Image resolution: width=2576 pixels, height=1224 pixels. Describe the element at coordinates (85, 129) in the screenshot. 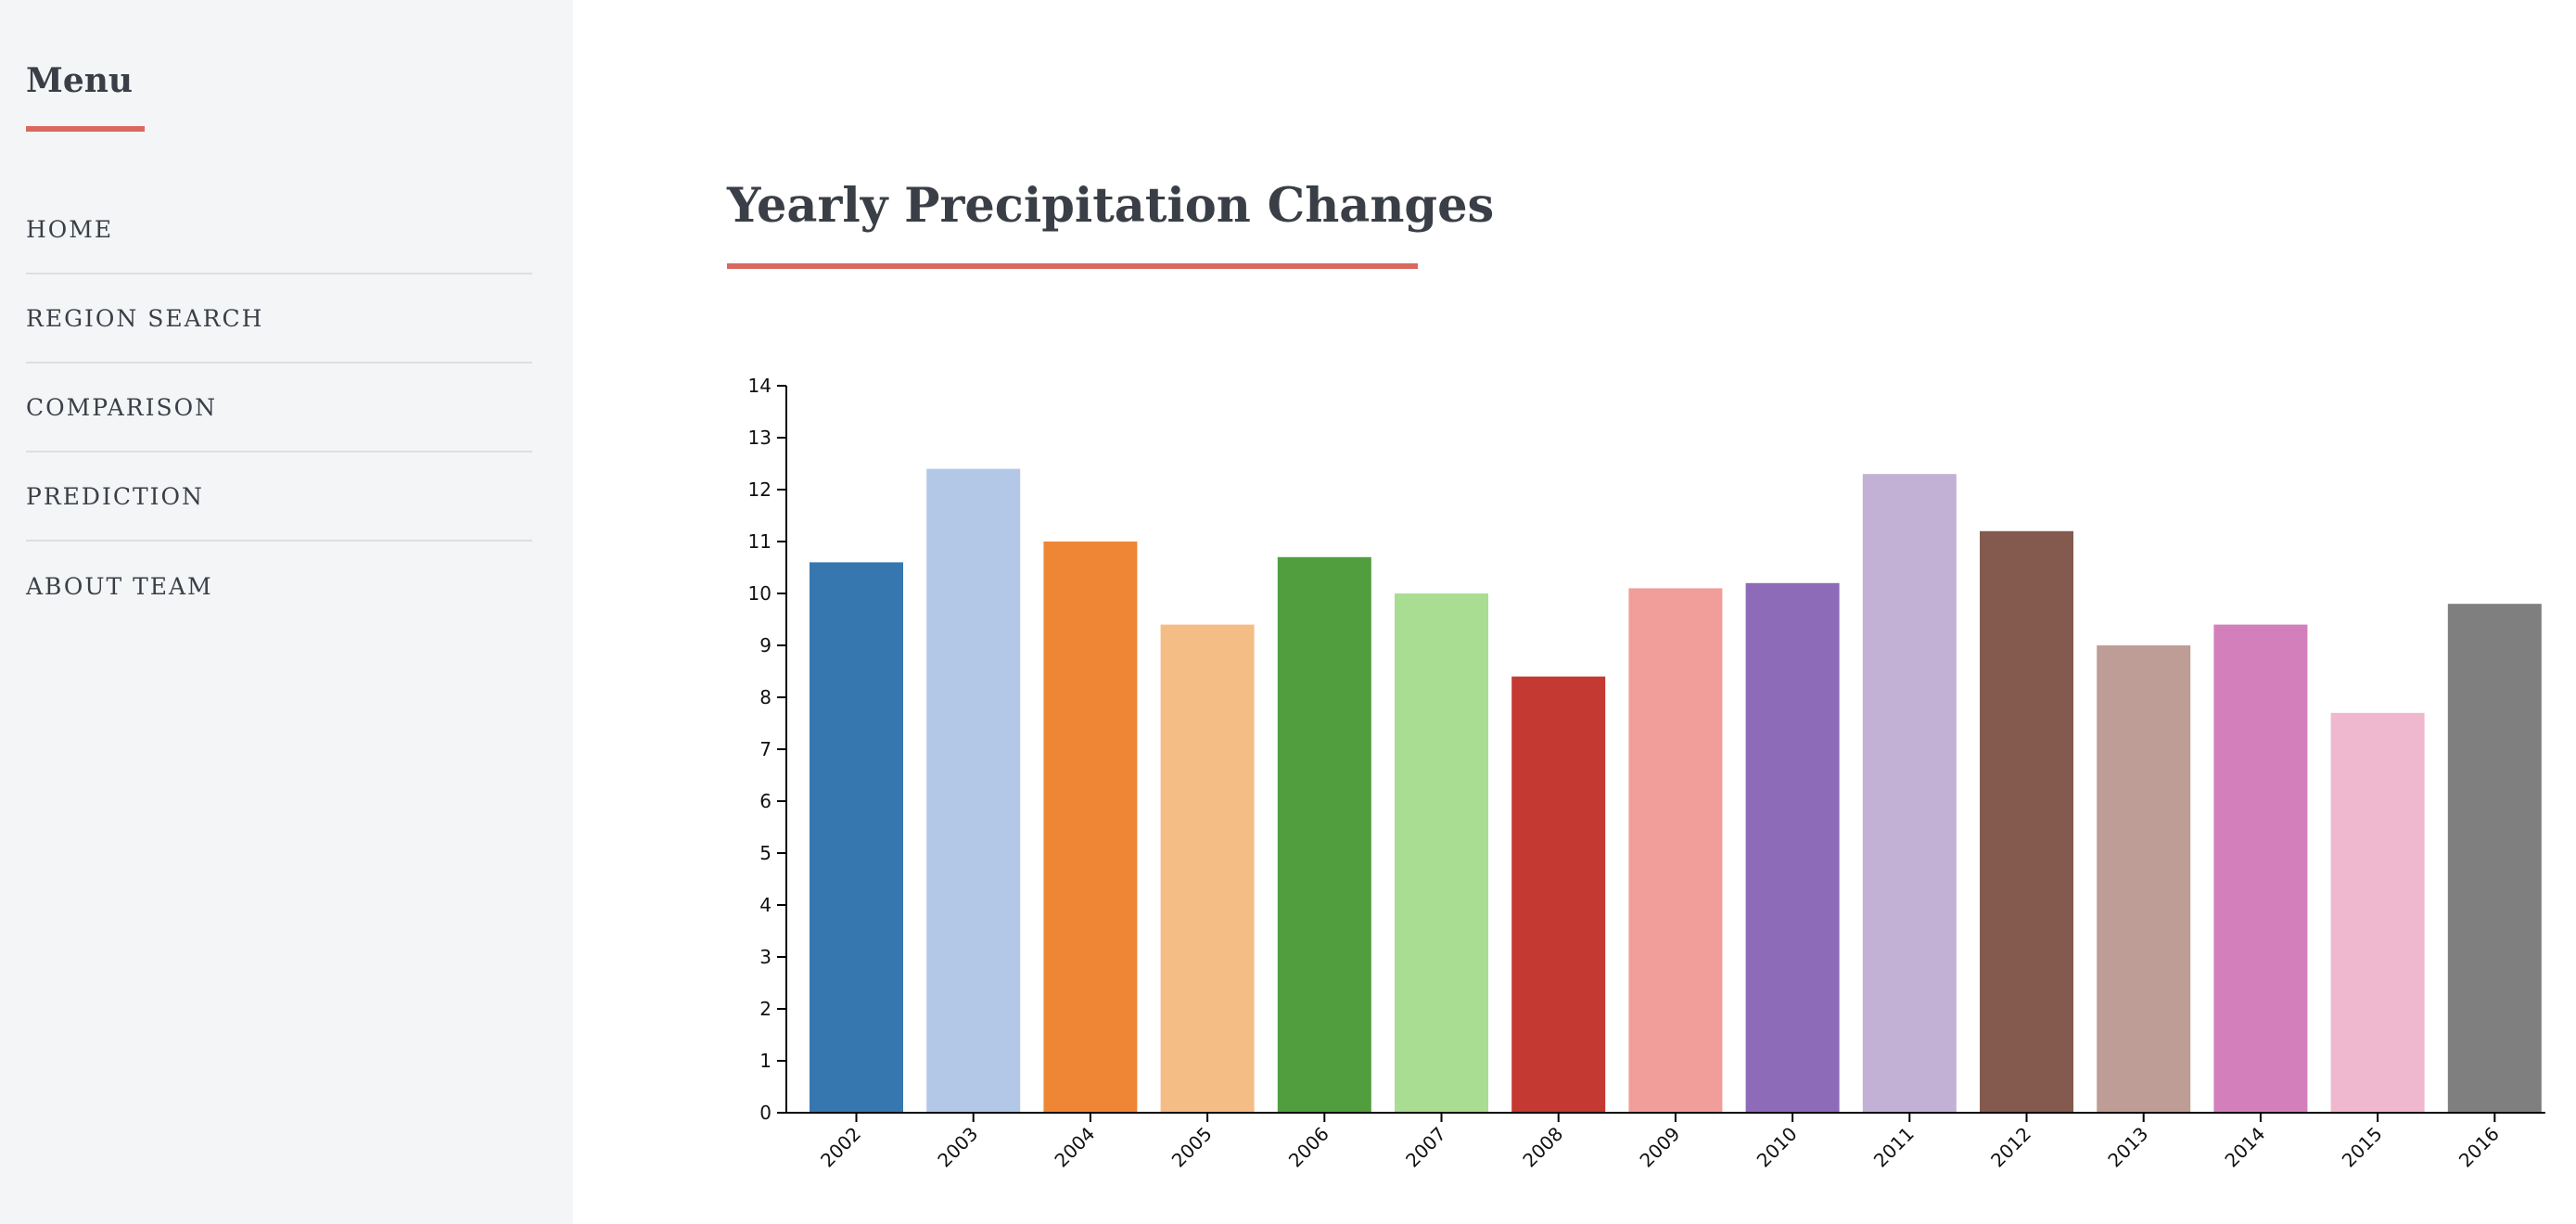

I see `menu-title-underline` at that location.